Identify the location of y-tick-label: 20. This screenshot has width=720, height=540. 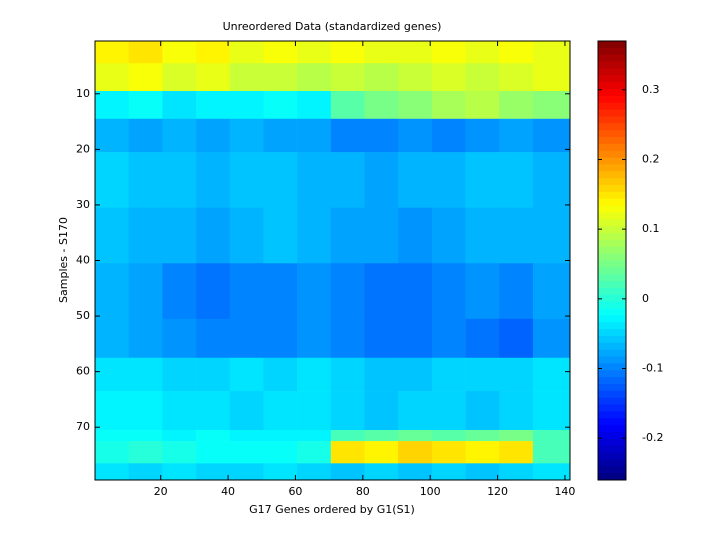
(83, 148).